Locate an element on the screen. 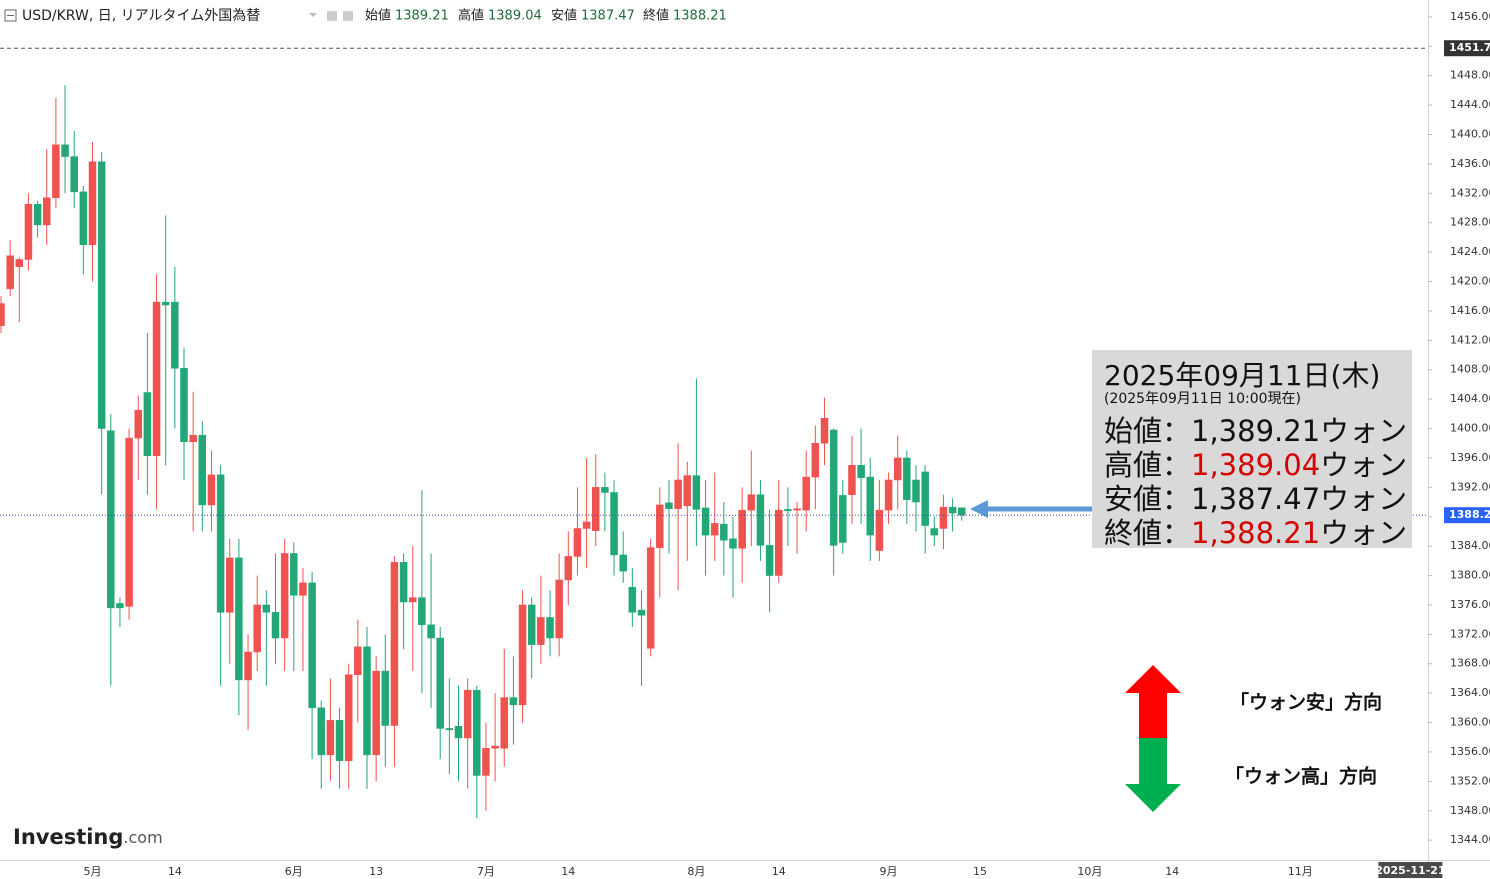 The height and width of the screenshot is (879, 1490). reference-label: 1451.74 is located at coordinates (1469, 47).